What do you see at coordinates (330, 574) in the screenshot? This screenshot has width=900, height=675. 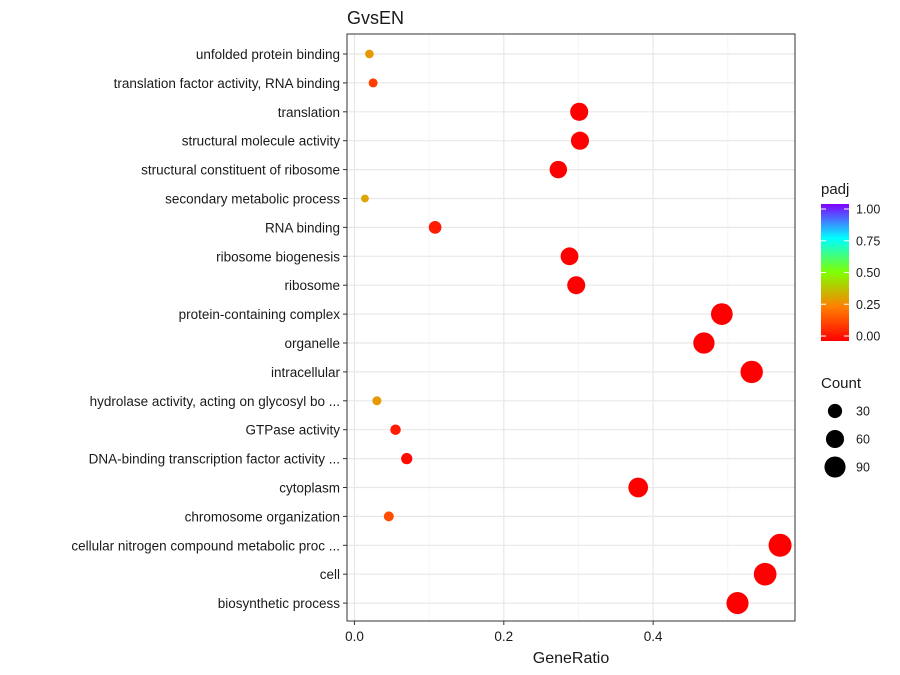 I see `y-tick-label: cell` at bounding box center [330, 574].